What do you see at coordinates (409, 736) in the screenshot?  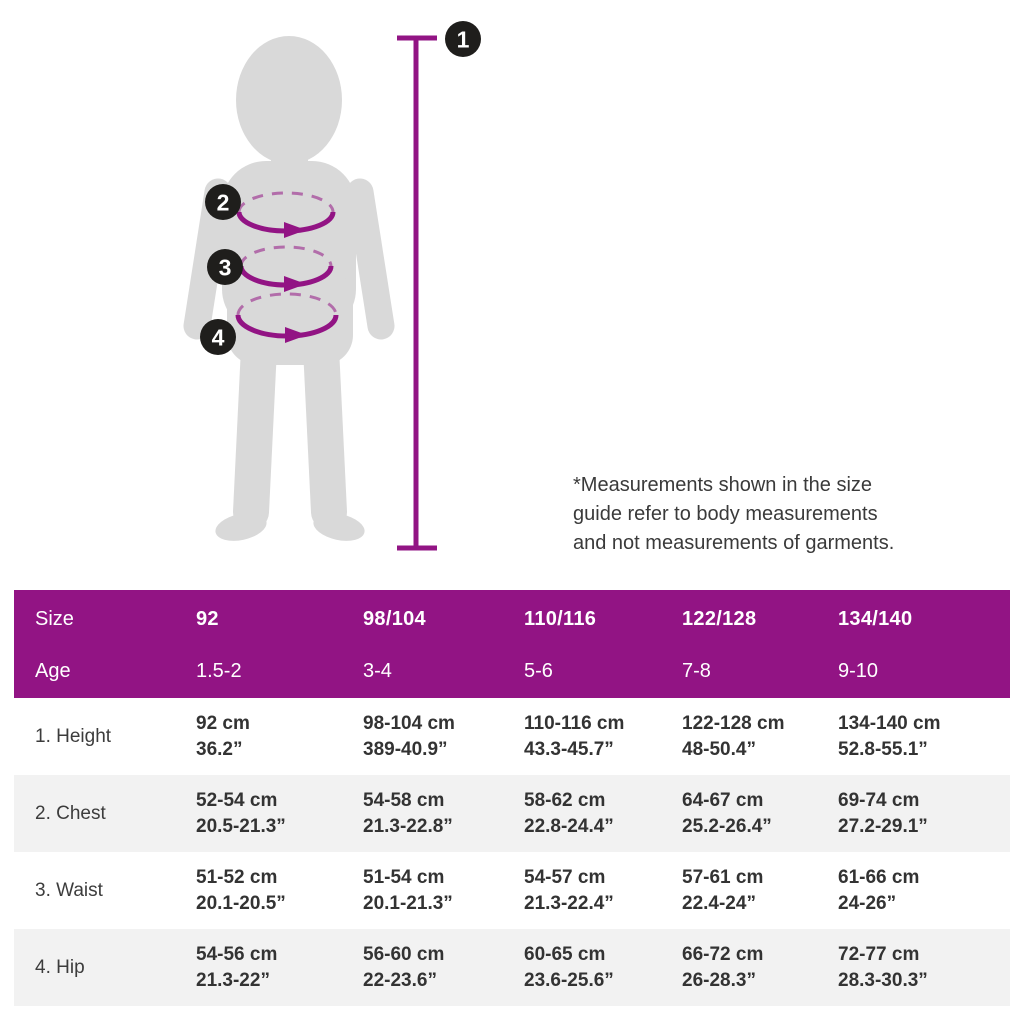 I see `height-cell-2: 98-104 cm 389-40.9”` at bounding box center [409, 736].